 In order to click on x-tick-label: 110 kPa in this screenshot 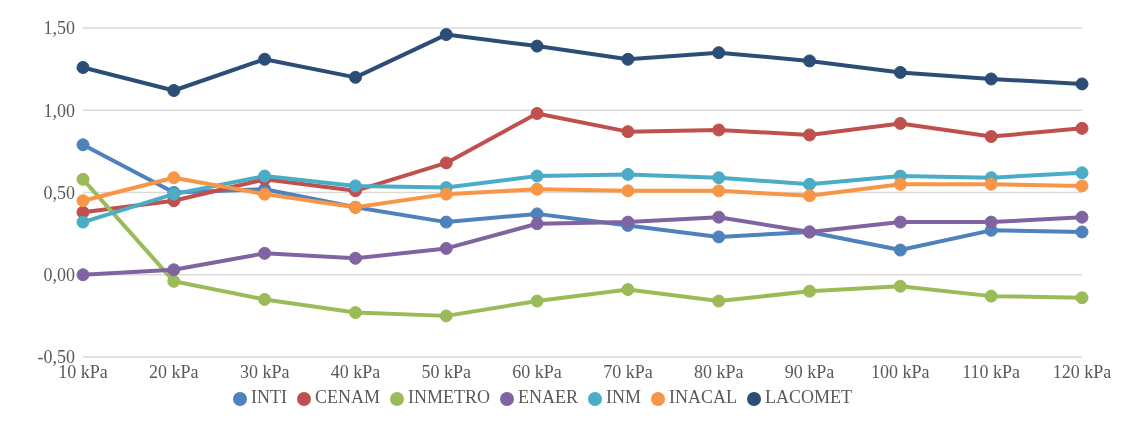, I will do `click(991, 371)`.